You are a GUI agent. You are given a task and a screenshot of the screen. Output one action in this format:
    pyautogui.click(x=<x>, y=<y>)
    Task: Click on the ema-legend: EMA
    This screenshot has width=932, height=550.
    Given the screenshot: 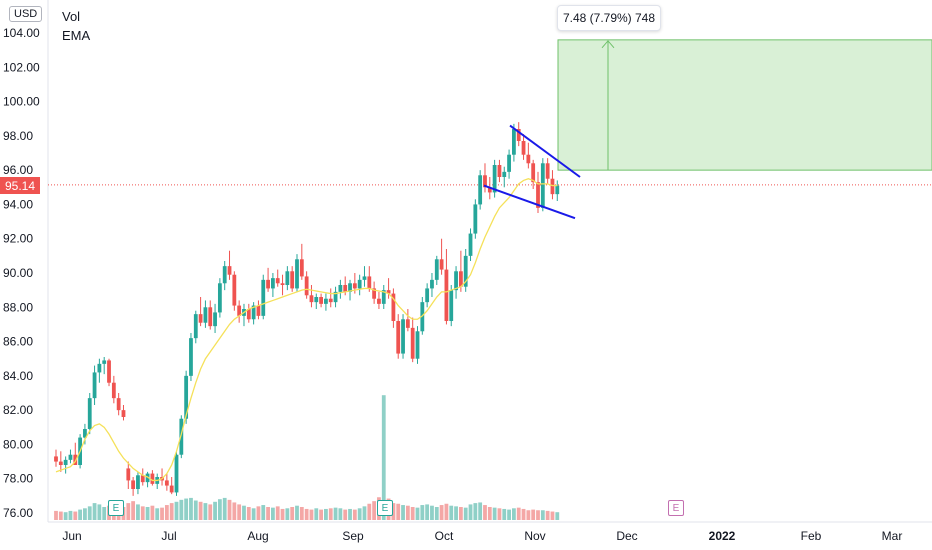 What is the action you would take?
    pyautogui.click(x=76, y=35)
    